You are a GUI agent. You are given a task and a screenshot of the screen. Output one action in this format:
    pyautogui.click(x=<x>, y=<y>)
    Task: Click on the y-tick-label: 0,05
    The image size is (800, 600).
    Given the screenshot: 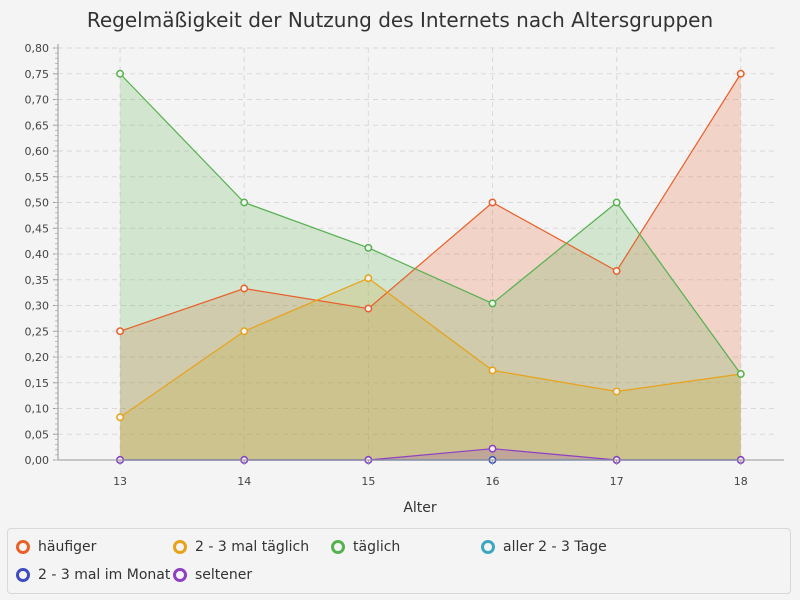 What is the action you would take?
    pyautogui.click(x=37, y=434)
    